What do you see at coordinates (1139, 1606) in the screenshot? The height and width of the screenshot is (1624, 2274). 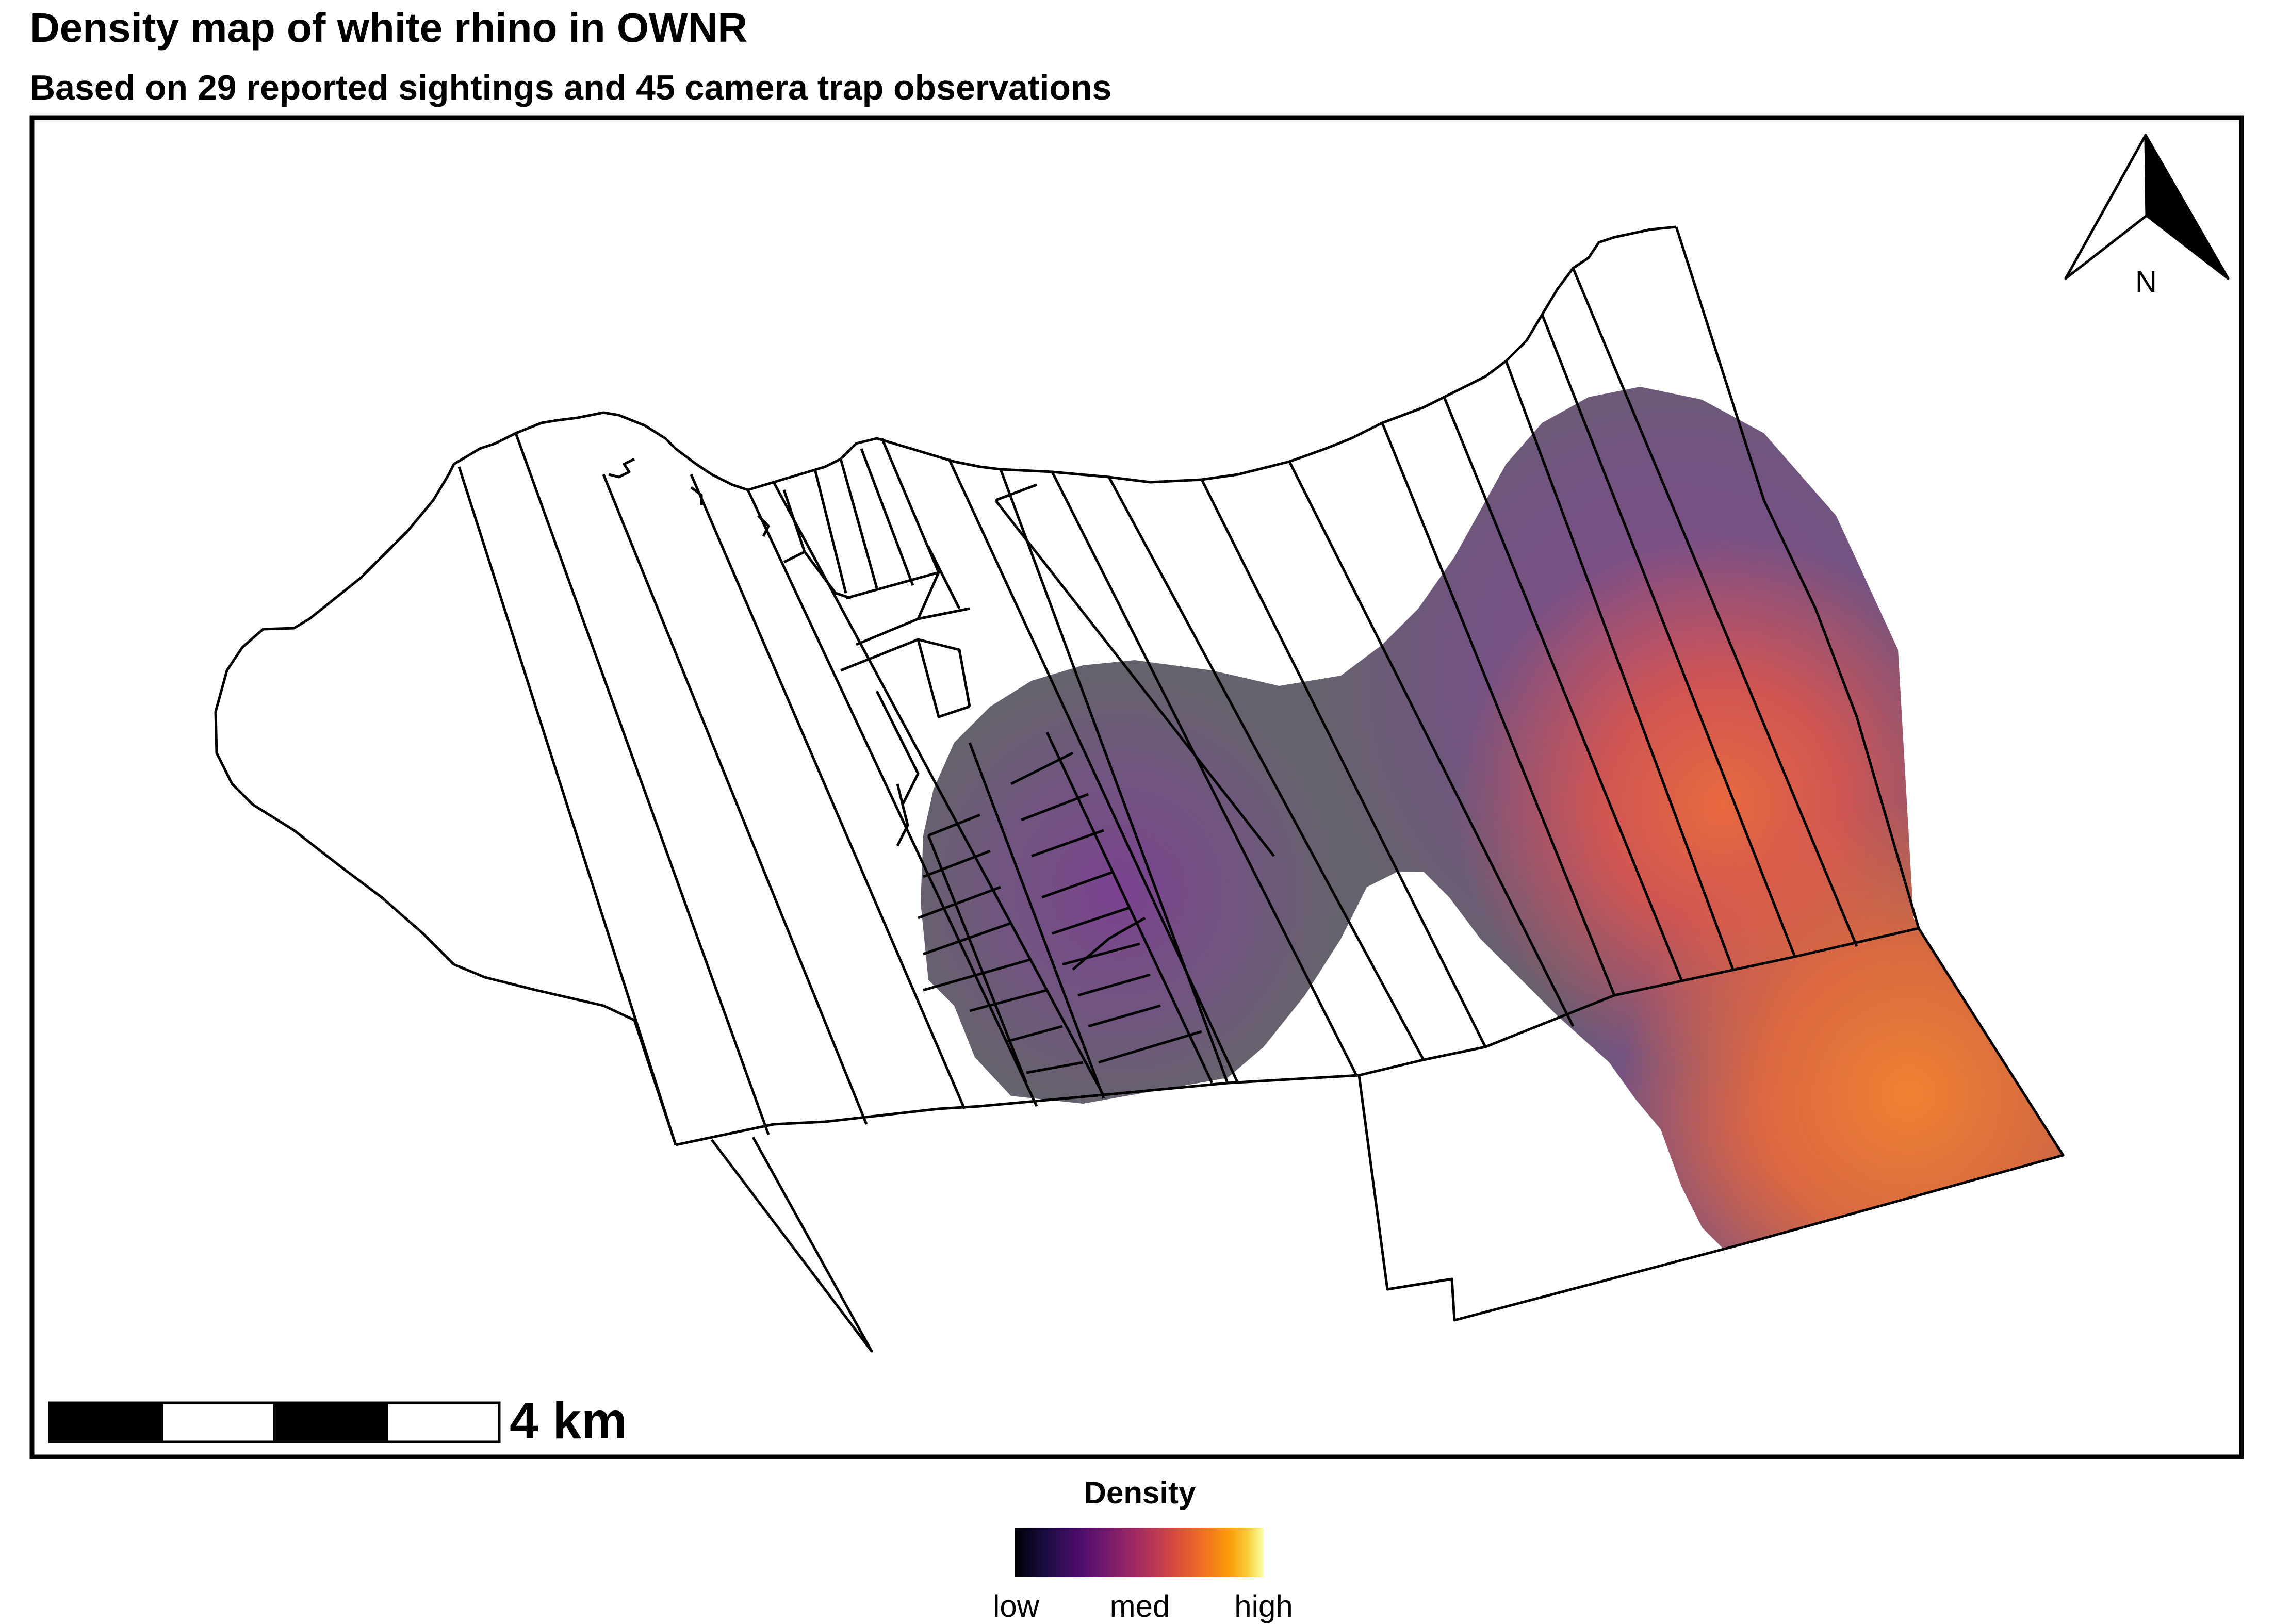 I see `legend-tick-med: med` at bounding box center [1139, 1606].